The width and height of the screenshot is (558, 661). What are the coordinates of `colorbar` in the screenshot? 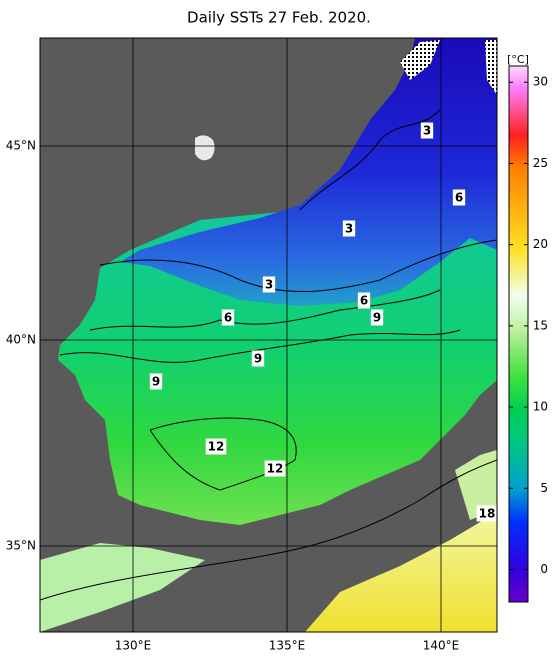 It's located at (518, 334).